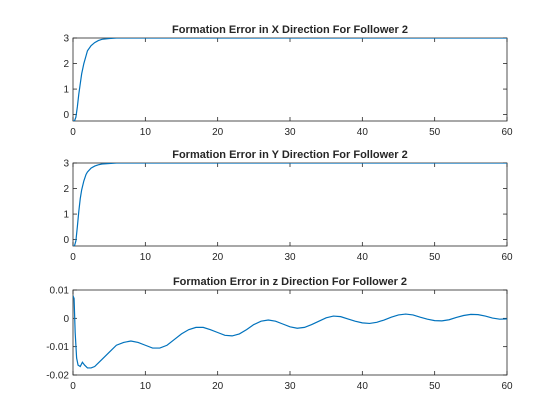 The image size is (560, 420). Describe the element at coordinates (60, 291) in the screenshot. I see `y-tick-label: 0.01` at that location.